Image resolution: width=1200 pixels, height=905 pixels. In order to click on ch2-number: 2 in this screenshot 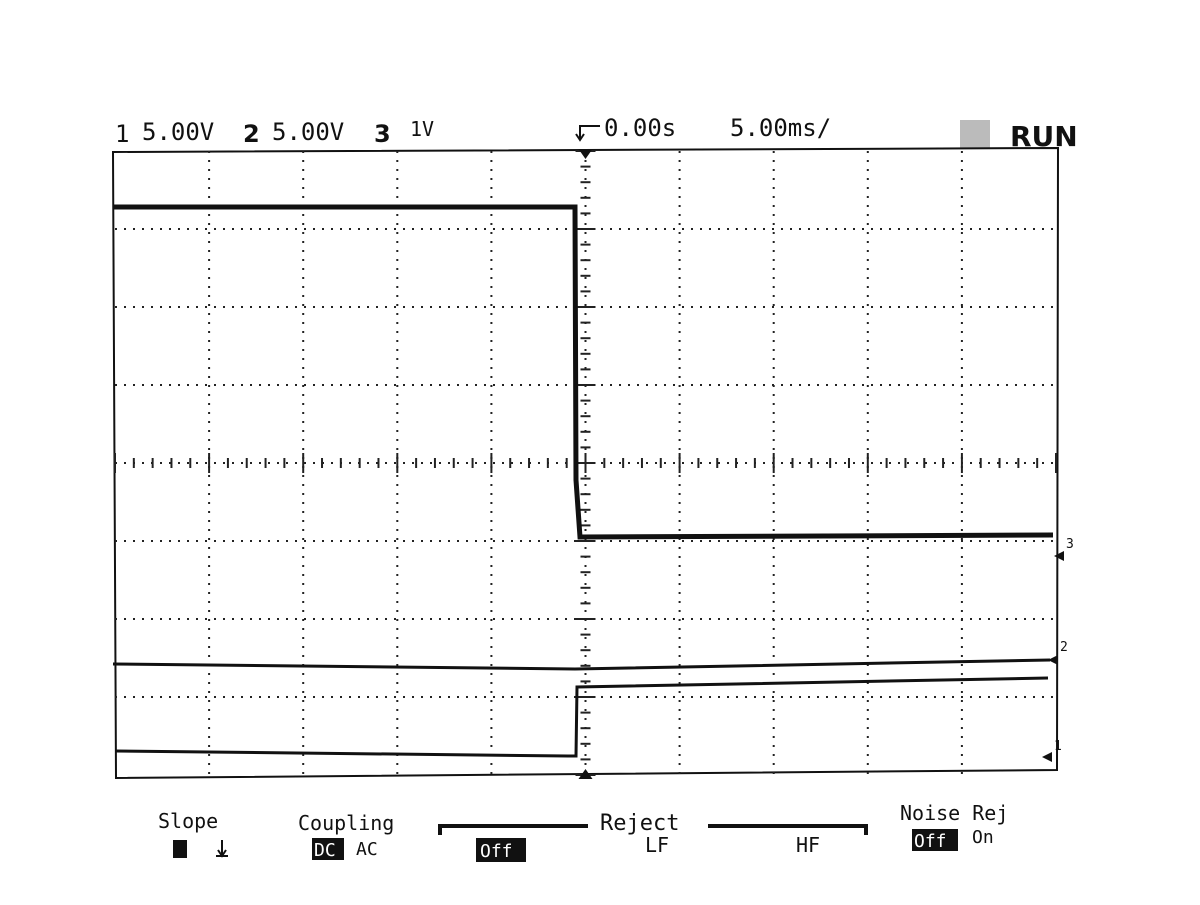, I will do `click(251, 134)`.